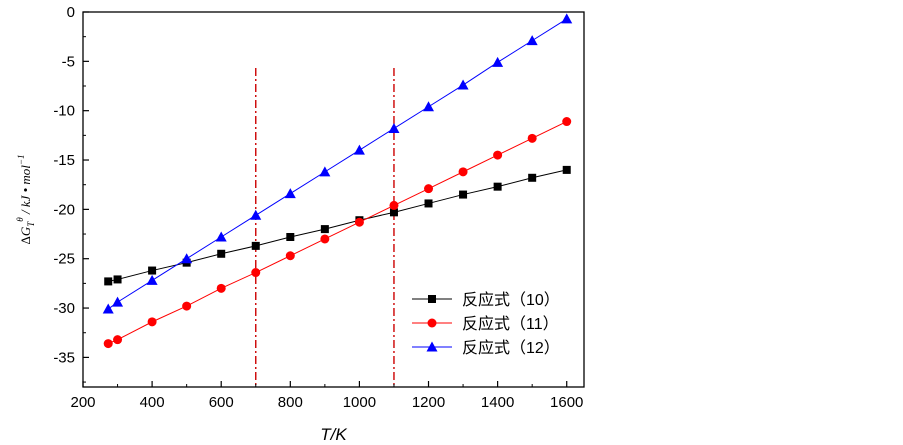 The height and width of the screenshot is (445, 903). What do you see at coordinates (333, 434) in the screenshot?
I see `x-axis-title: T/K` at bounding box center [333, 434].